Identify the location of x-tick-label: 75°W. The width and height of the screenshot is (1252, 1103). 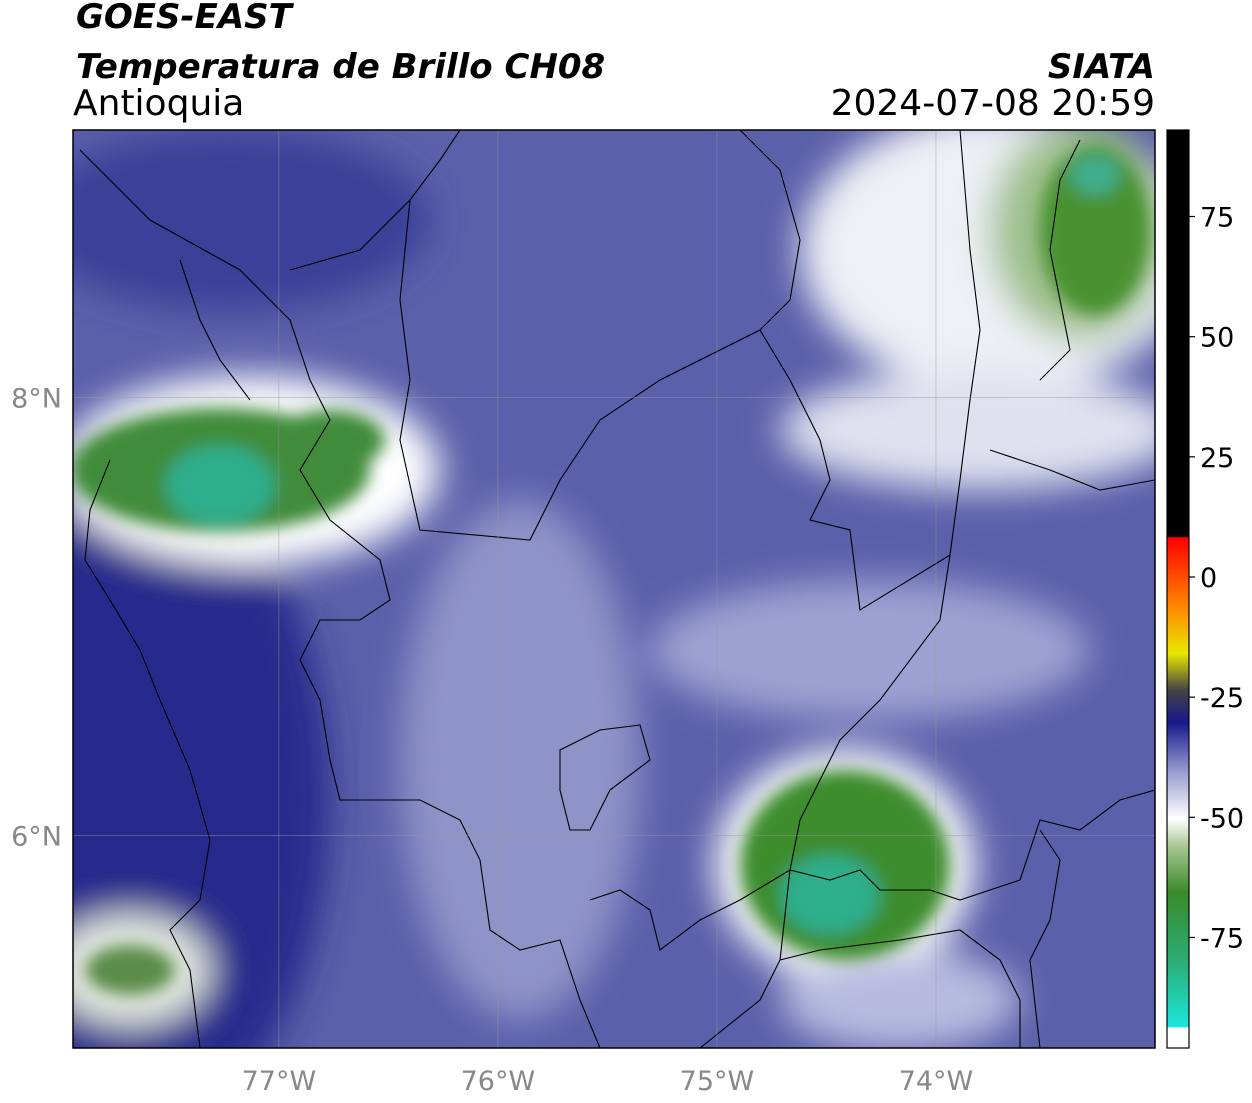
(717, 1081).